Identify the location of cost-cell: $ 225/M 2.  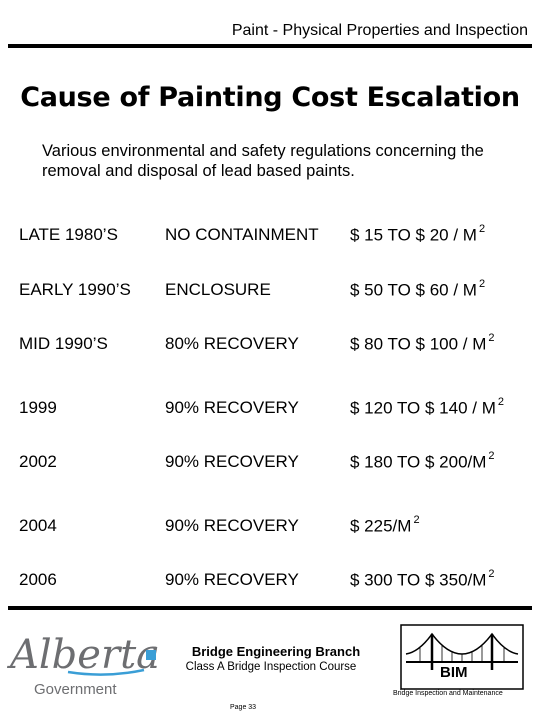
(385, 525).